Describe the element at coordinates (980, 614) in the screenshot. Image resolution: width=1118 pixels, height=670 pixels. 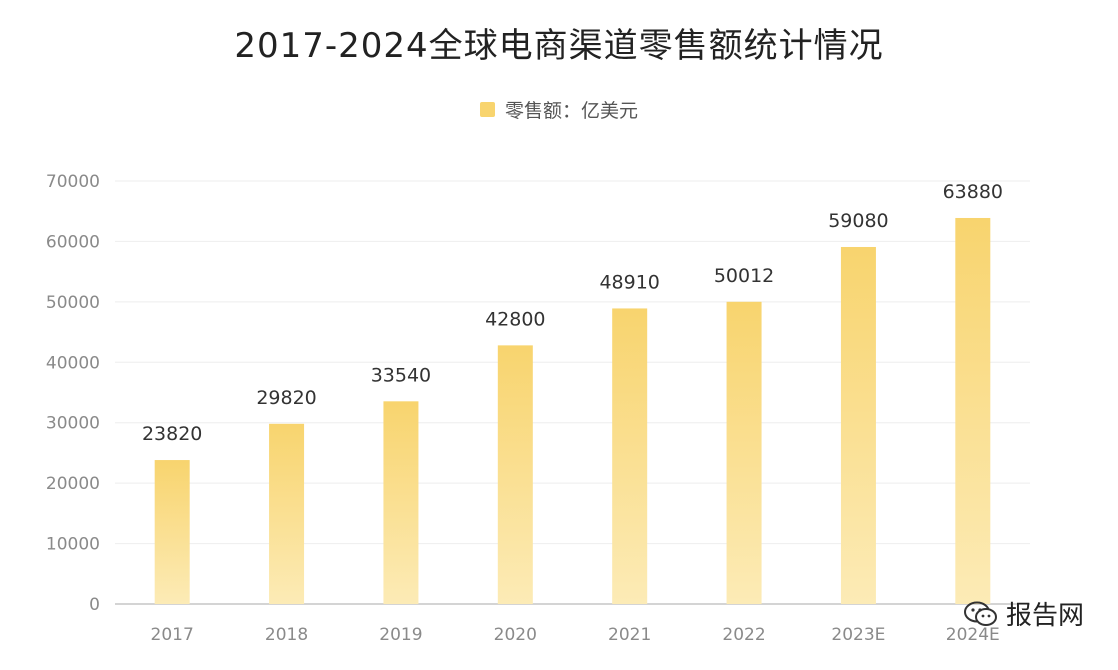
I see `wechat-icon` at that location.